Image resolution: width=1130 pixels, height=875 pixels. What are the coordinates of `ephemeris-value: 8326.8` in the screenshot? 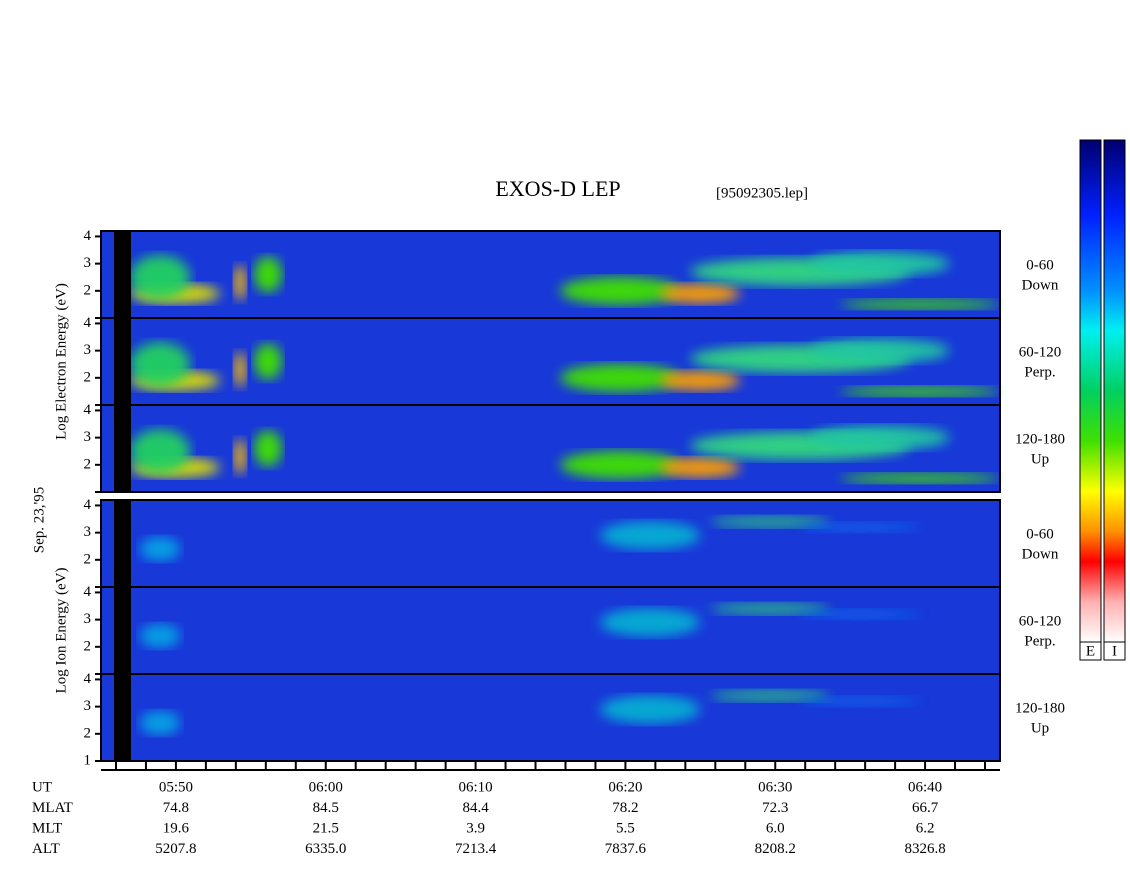 It's located at (924, 849).